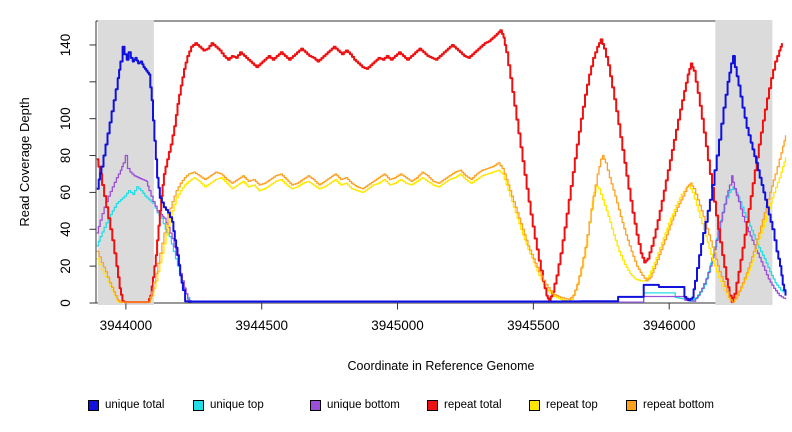  What do you see at coordinates (533, 325) in the screenshot?
I see `x-tick-label: 3945500` at bounding box center [533, 325].